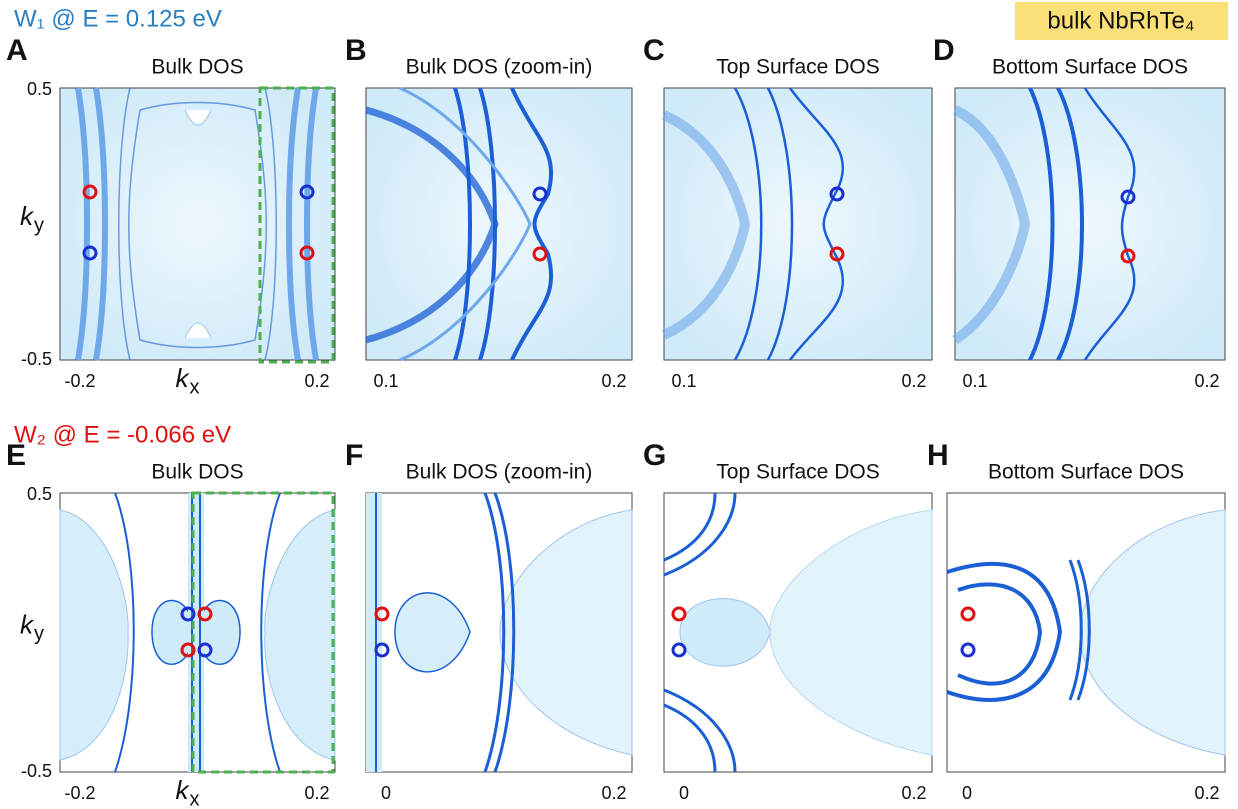 This screenshot has height=809, width=1238. I want to click on panel-letter: A, so click(17, 50).